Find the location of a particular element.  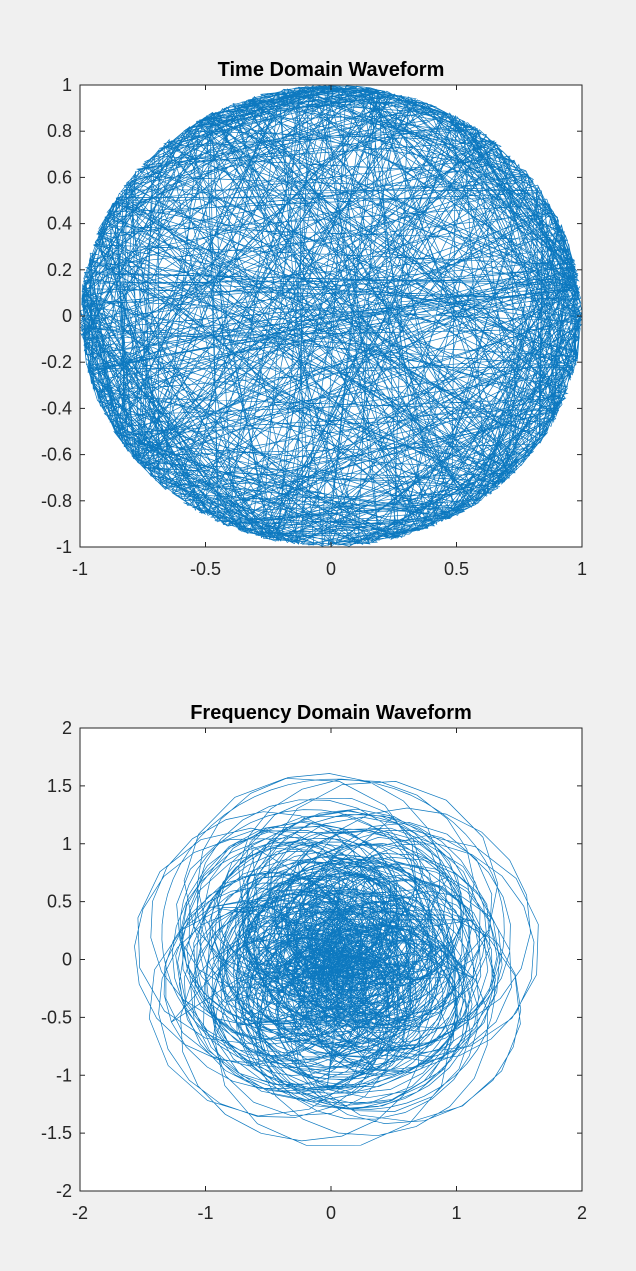

time-domain-y-tick-label: -0.6 is located at coordinates (56, 455).